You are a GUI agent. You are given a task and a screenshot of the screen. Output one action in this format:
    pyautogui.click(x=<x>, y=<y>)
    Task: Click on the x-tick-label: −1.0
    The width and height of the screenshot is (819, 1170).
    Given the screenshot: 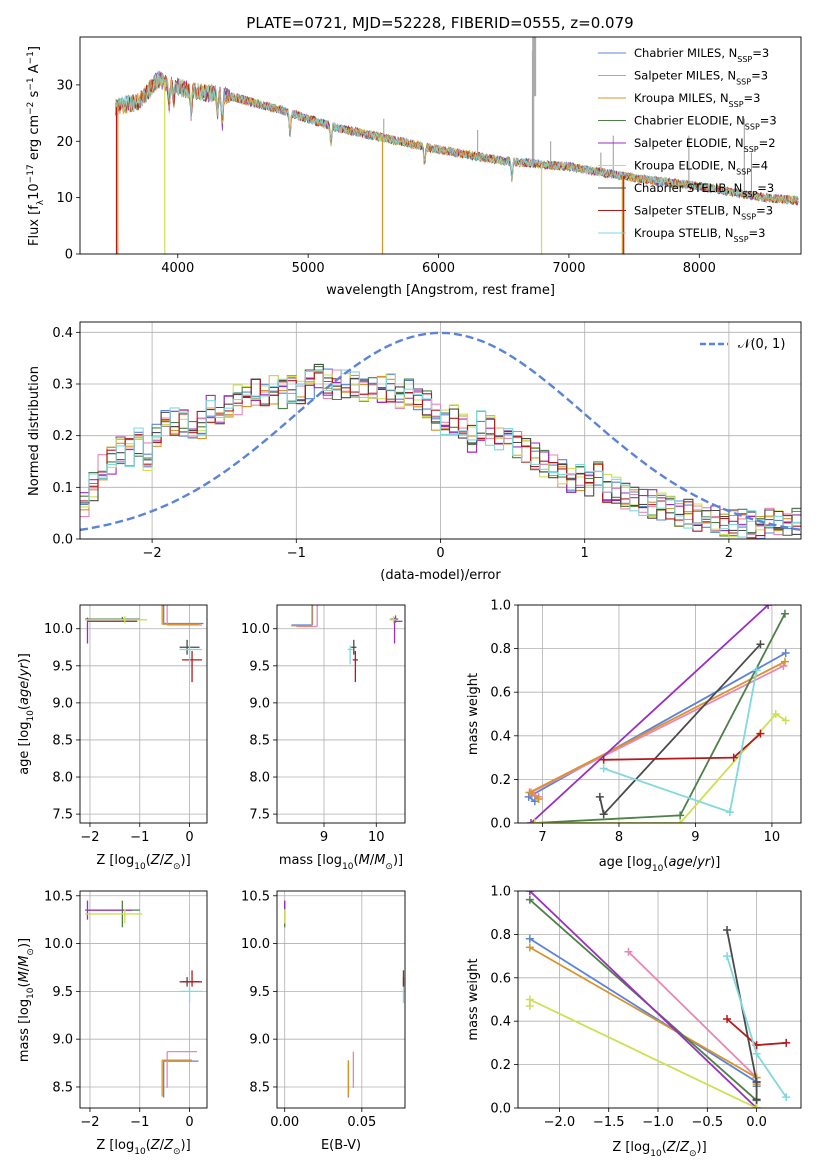 What is the action you would take?
    pyautogui.click(x=658, y=1122)
    